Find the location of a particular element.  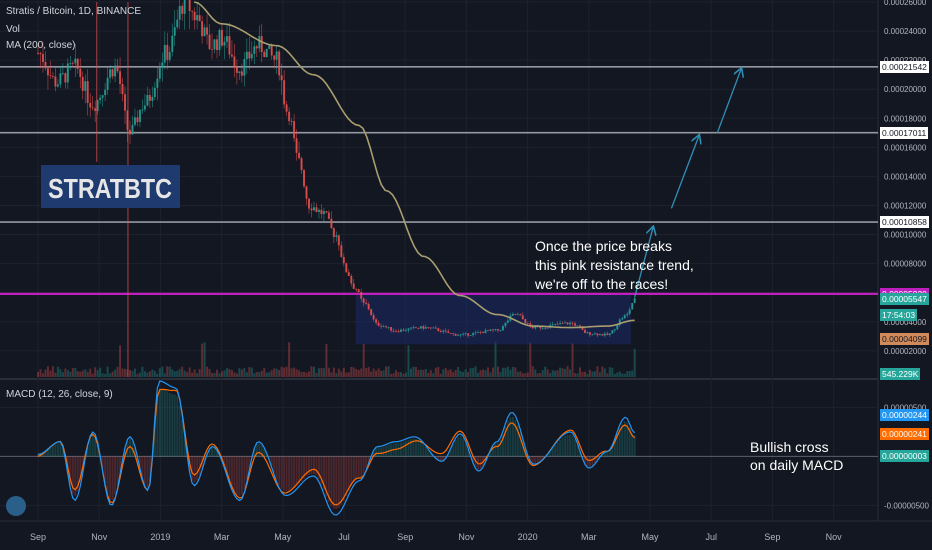

price-tick-label: 0.00026000 is located at coordinates (905, 3).